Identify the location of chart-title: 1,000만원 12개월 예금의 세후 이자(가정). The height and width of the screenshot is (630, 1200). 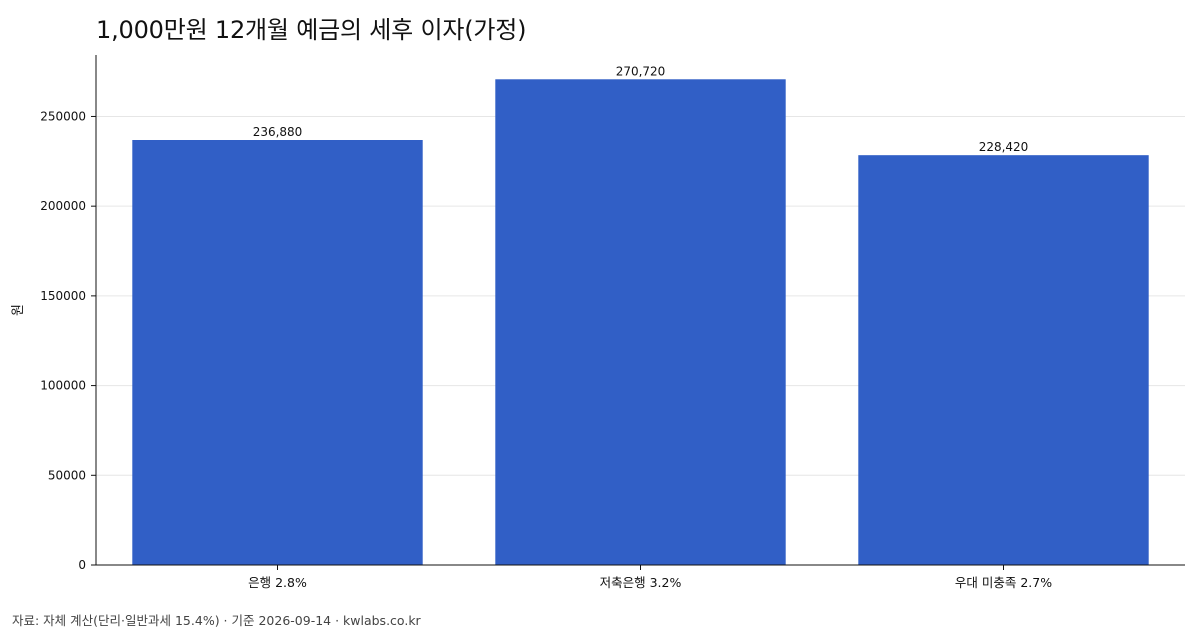
(311, 30).